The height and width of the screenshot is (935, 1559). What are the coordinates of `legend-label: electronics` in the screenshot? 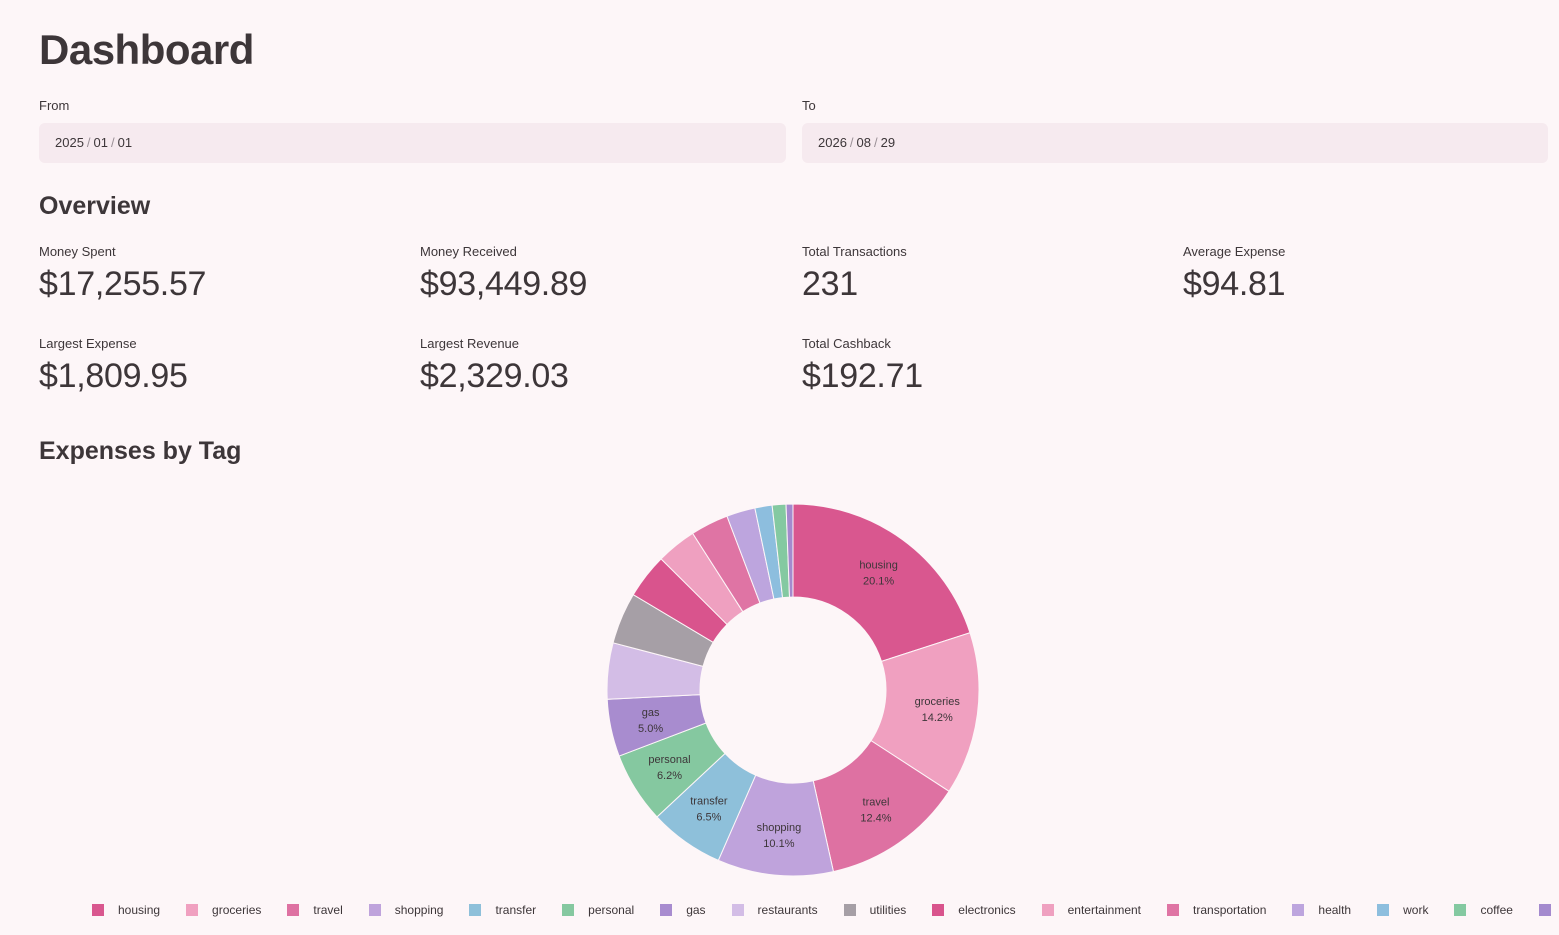 It's located at (987, 910).